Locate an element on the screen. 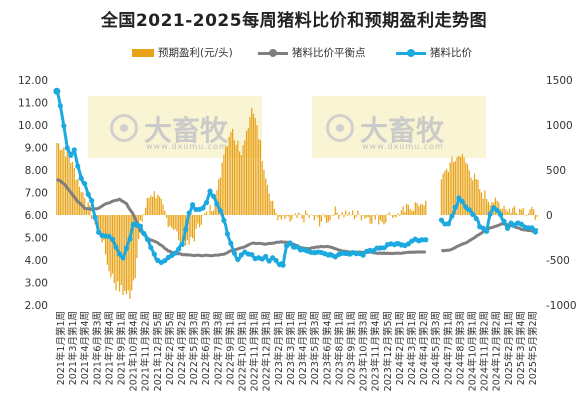 The width and height of the screenshot is (588, 410). watermark-url: www.dxumu.com is located at coordinates (403, 146).